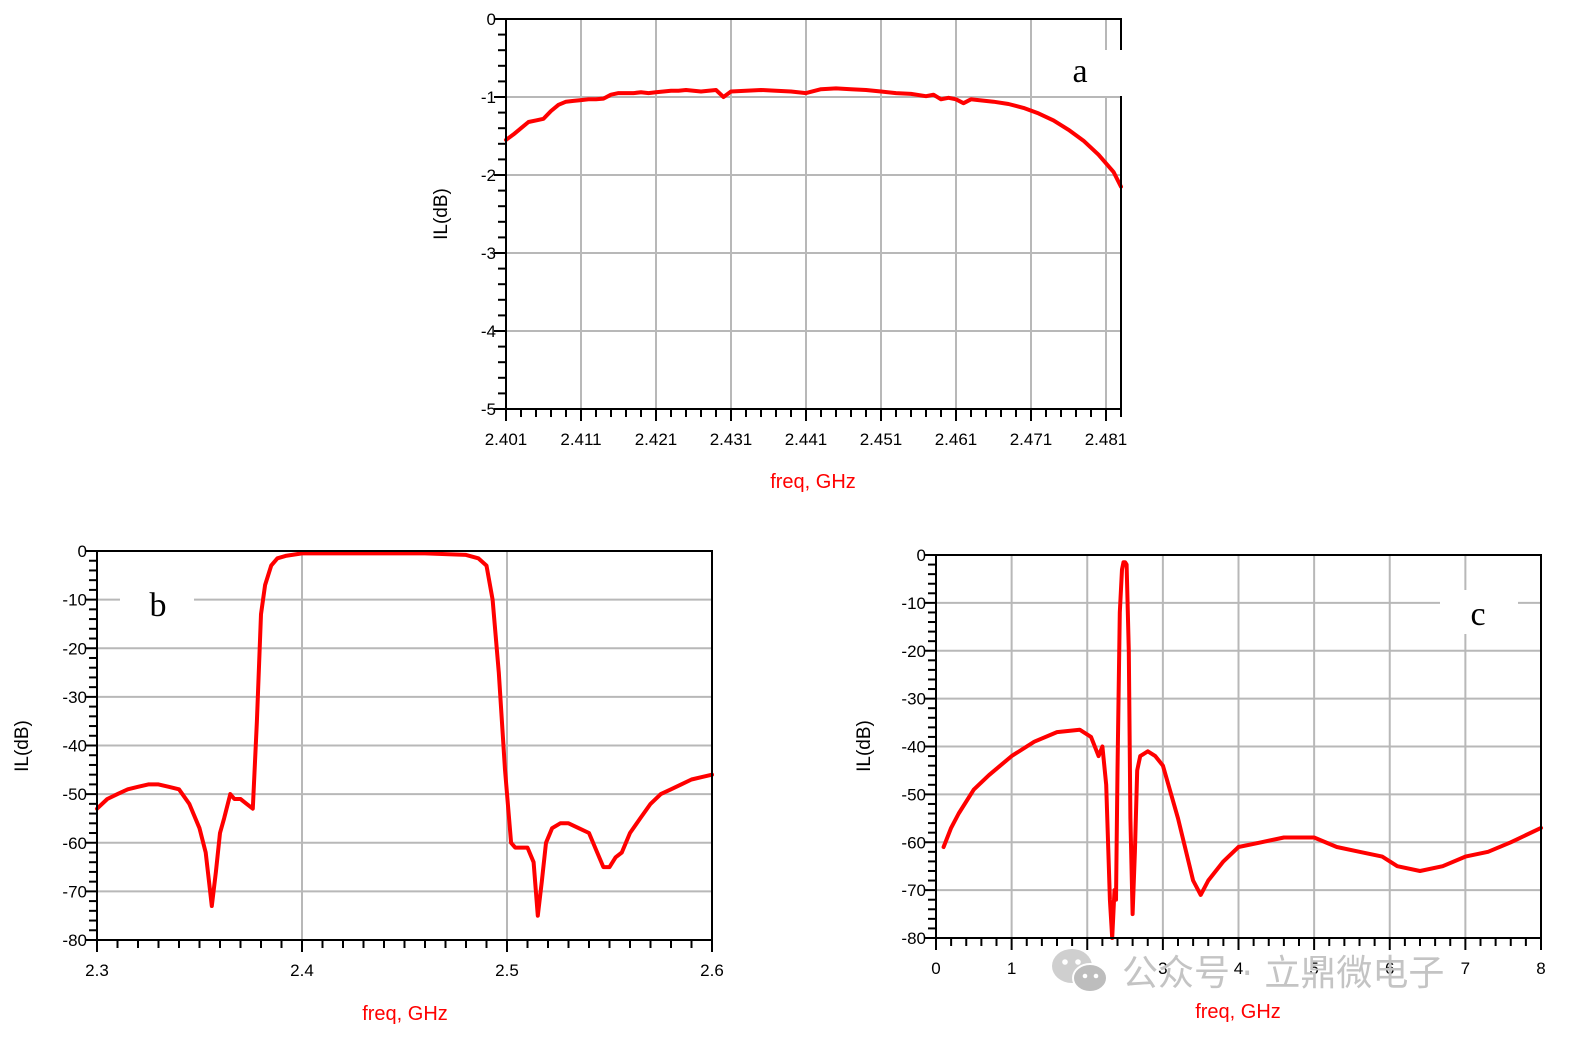 This screenshot has width=1594, height=1052. I want to click on x-tick-label-0: 2.3, so click(97, 970).